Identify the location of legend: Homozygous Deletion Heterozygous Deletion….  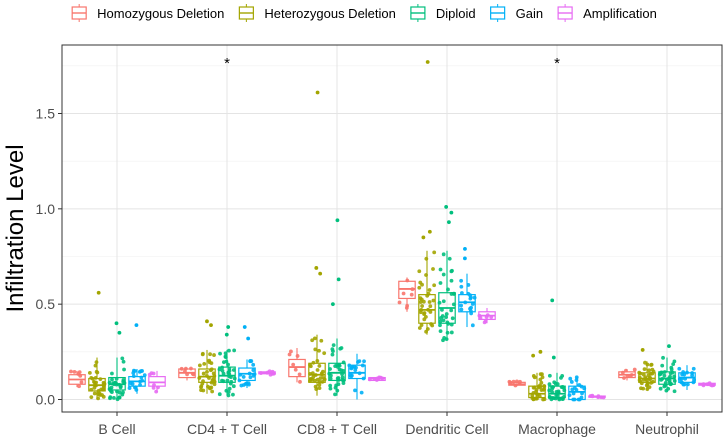
(364, 13).